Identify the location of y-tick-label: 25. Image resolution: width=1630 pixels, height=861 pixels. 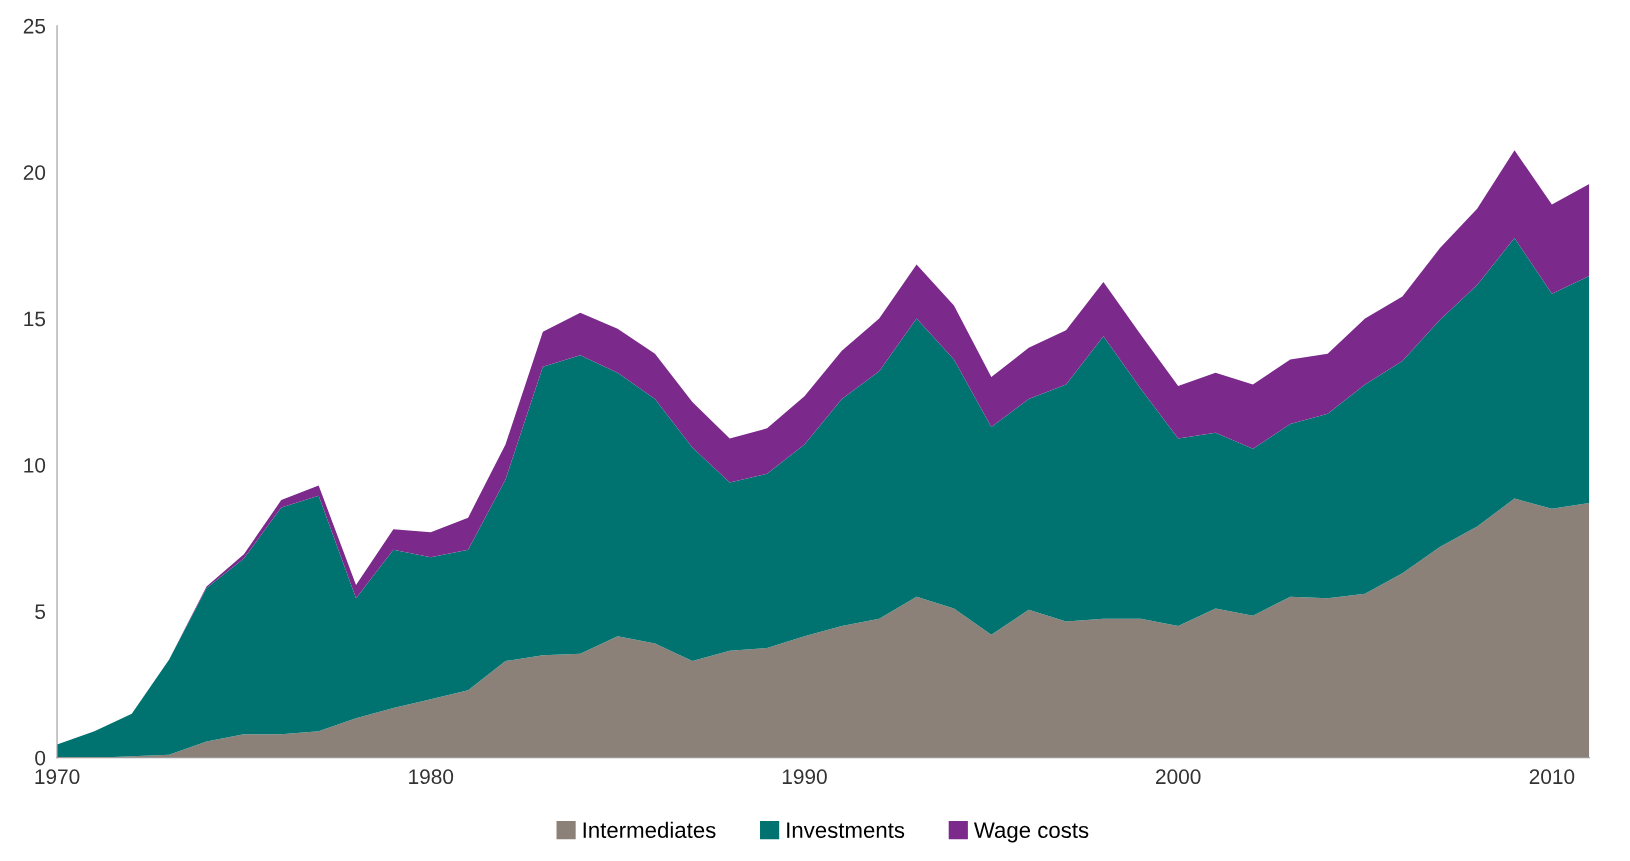
(34, 26).